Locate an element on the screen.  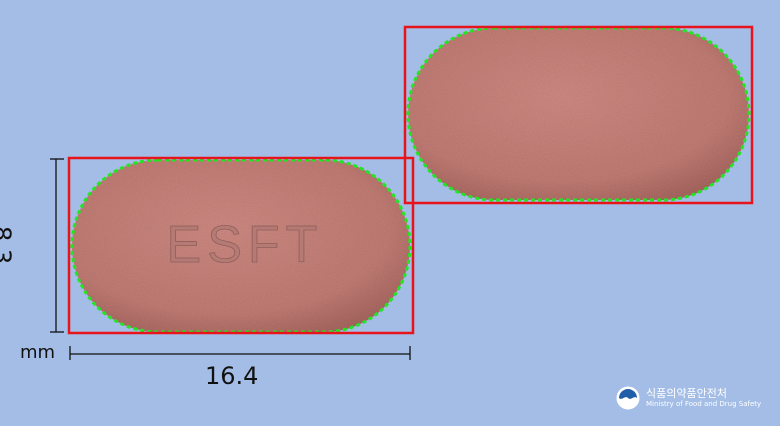
agency-name-en: Ministry of Food and Drug Safety is located at coordinates (704, 403).